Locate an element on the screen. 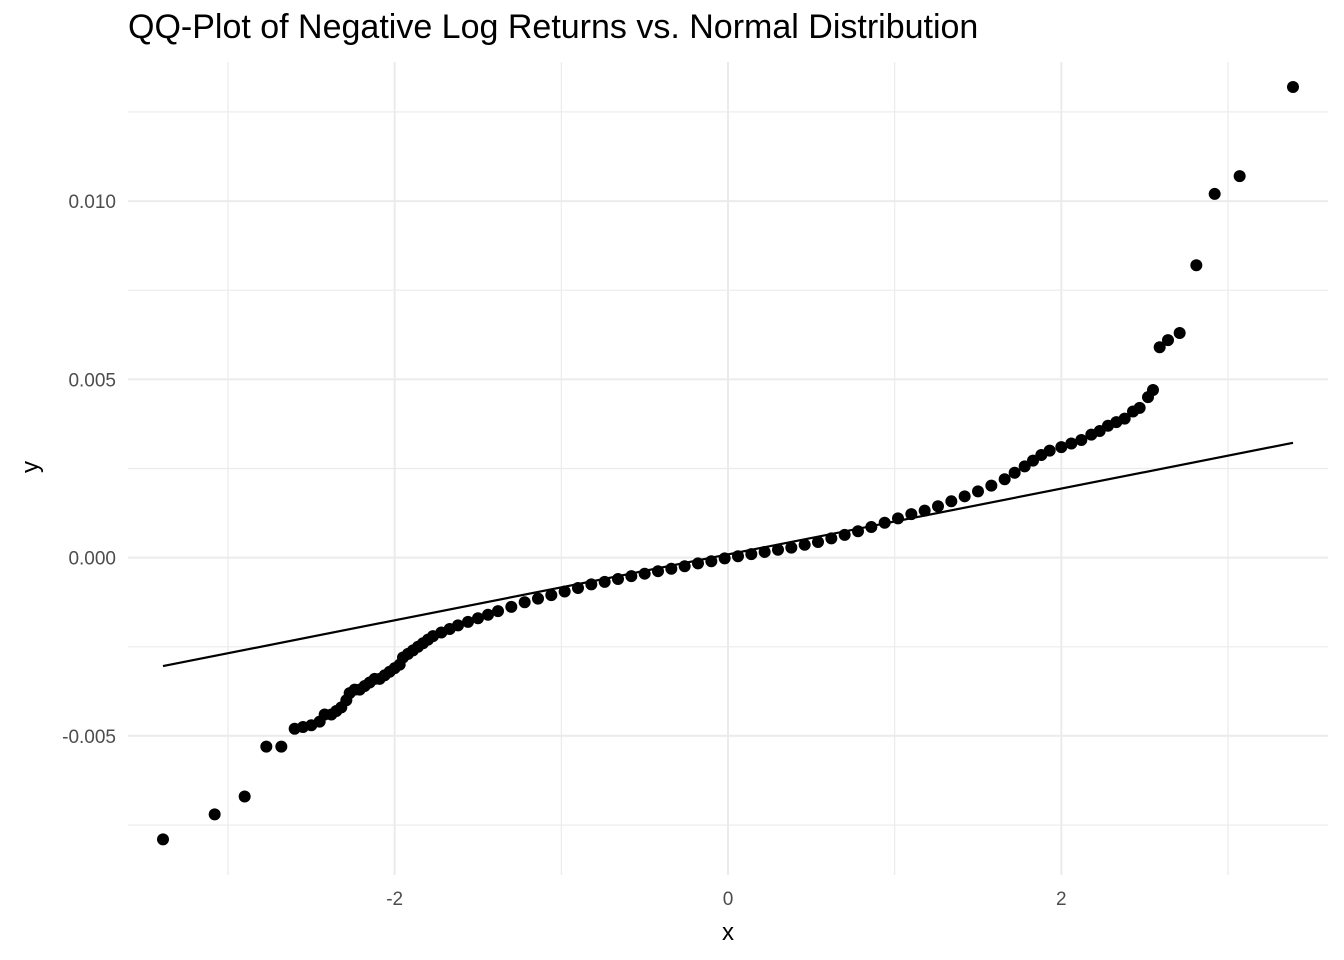 The width and height of the screenshot is (1344, 960). x-axis-title: x is located at coordinates (728, 932).